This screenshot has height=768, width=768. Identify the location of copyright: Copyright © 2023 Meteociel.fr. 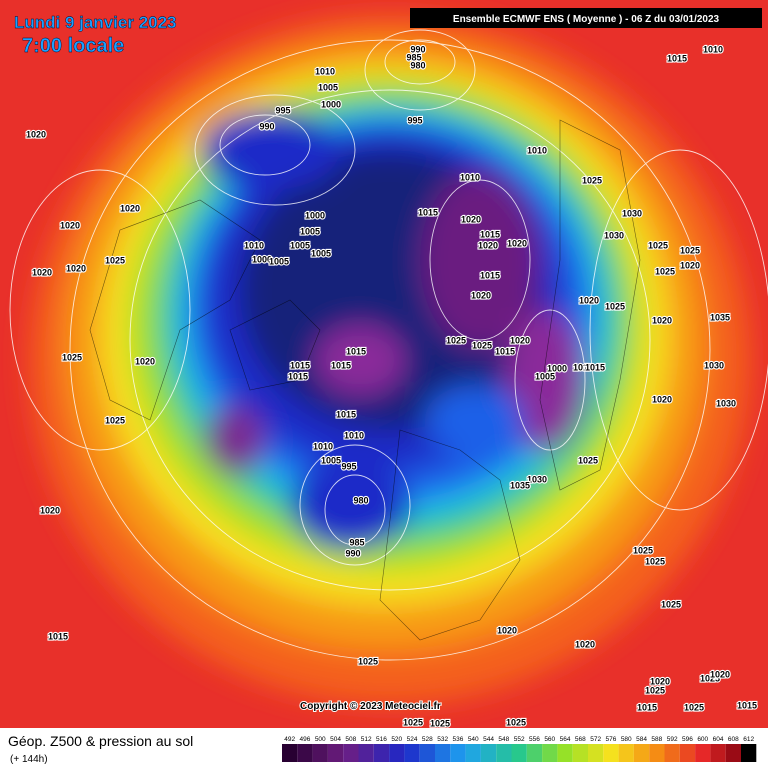
(370, 706).